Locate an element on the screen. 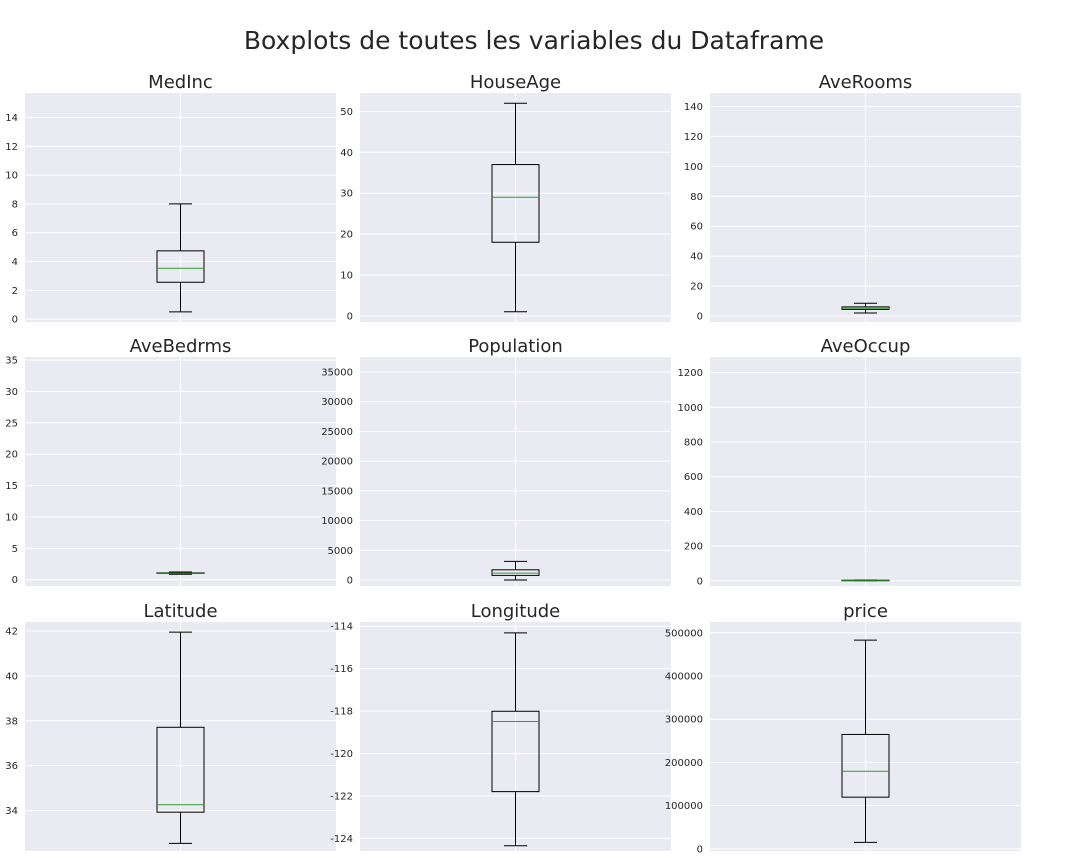  subplot-title: AveRooms is located at coordinates (866, 82).